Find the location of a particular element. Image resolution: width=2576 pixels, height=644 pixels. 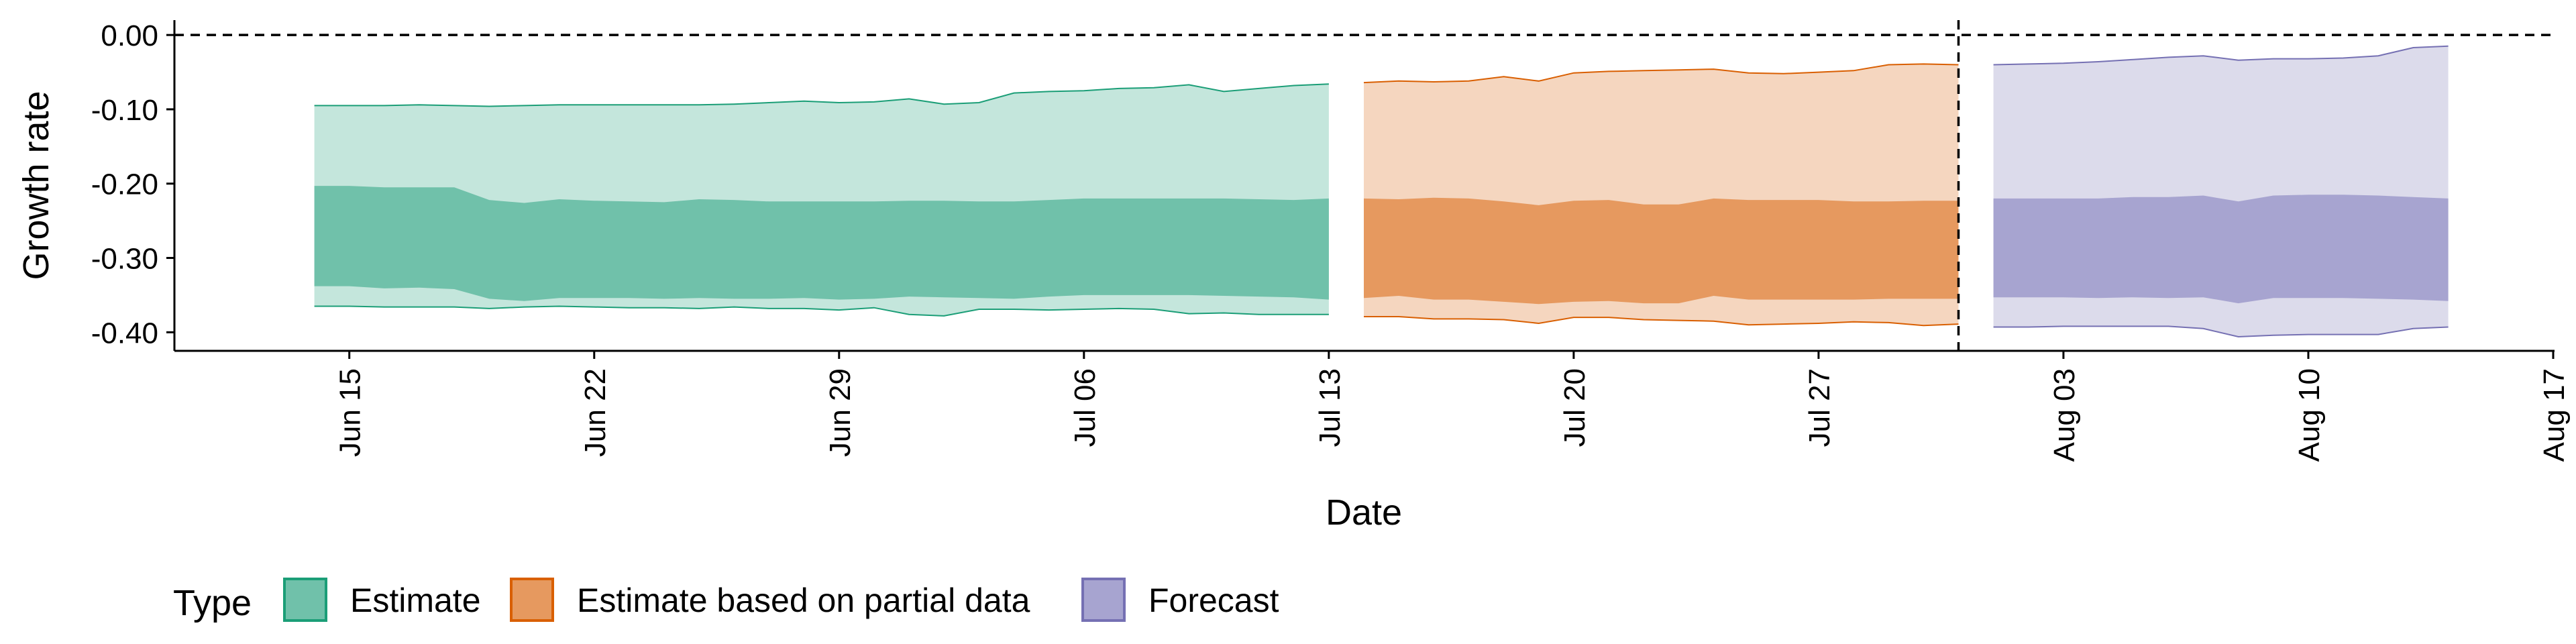

y-tick-label: -0.20 is located at coordinates (124, 184).